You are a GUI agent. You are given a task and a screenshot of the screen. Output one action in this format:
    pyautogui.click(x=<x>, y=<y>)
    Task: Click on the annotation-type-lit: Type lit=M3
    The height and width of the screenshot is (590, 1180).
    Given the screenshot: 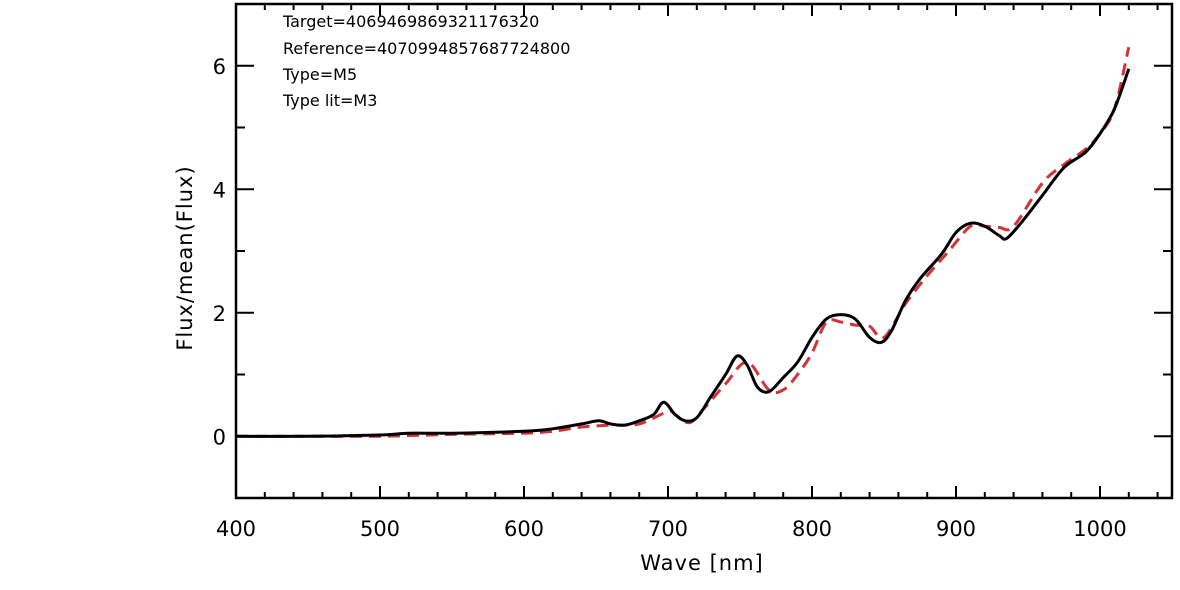 What is the action you would take?
    pyautogui.click(x=329, y=100)
    